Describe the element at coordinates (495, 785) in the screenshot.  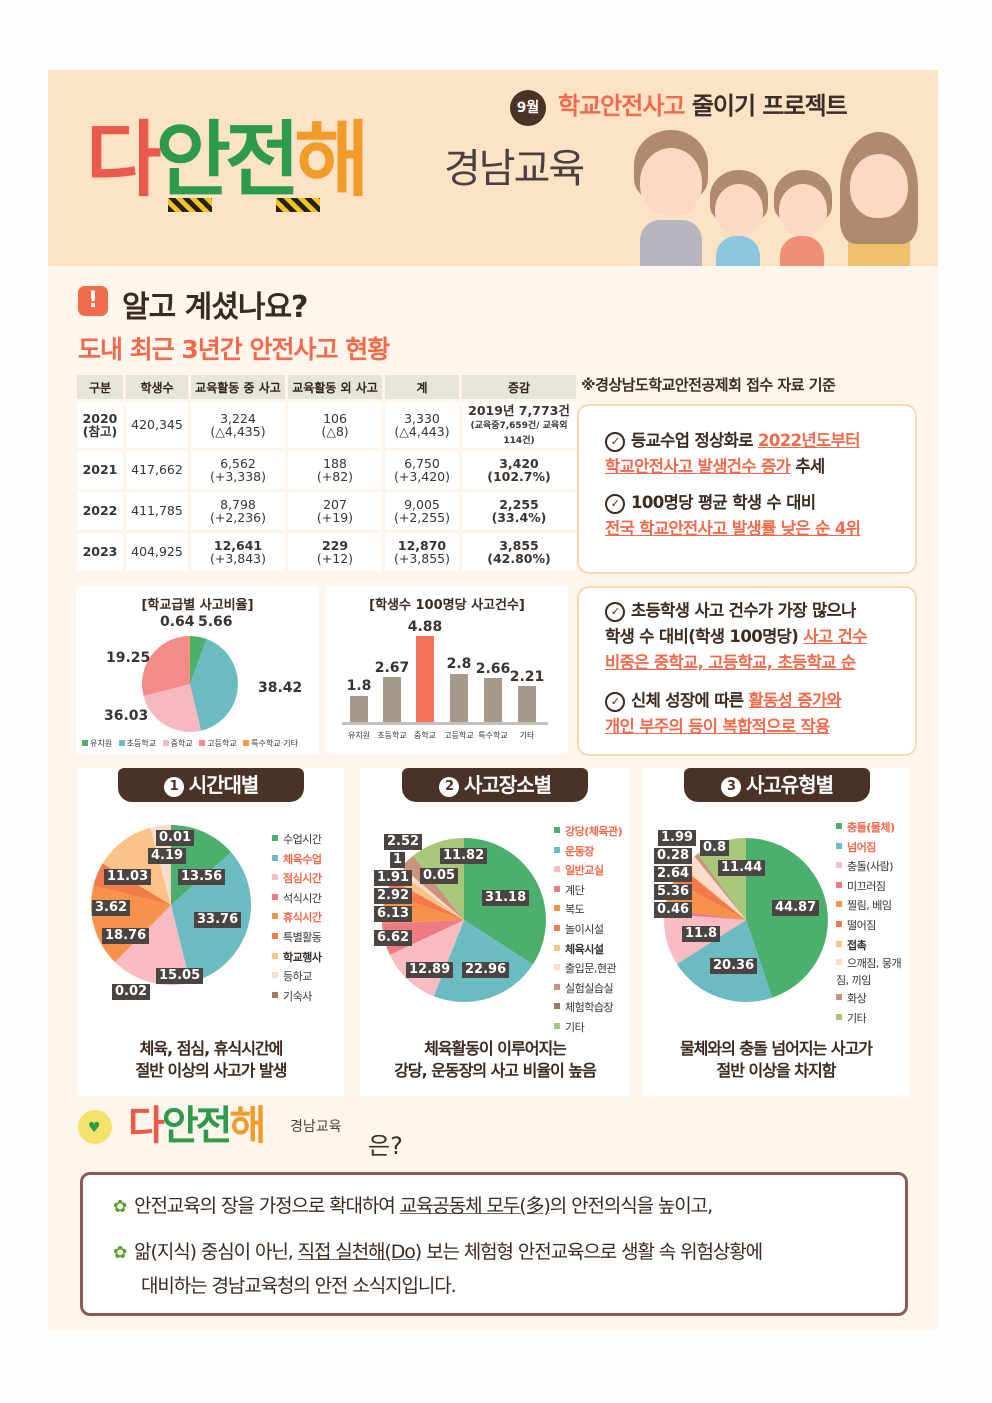
I see `card-title-by-place: 2 사고장소별` at that location.